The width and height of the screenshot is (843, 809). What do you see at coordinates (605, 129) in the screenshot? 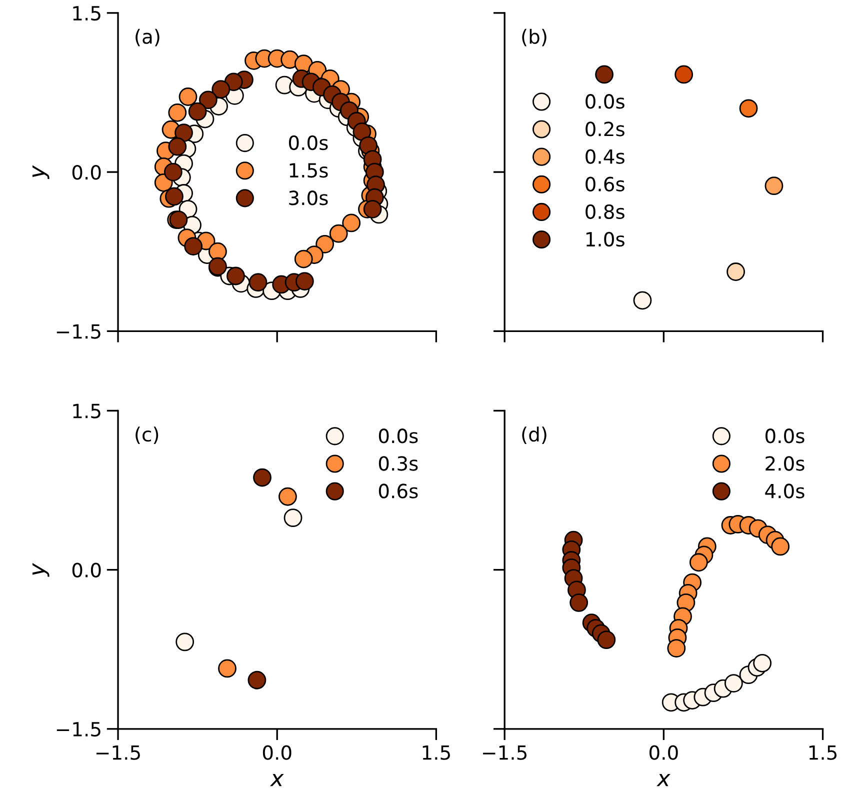
I see `legend-label: 0.2s` at bounding box center [605, 129].